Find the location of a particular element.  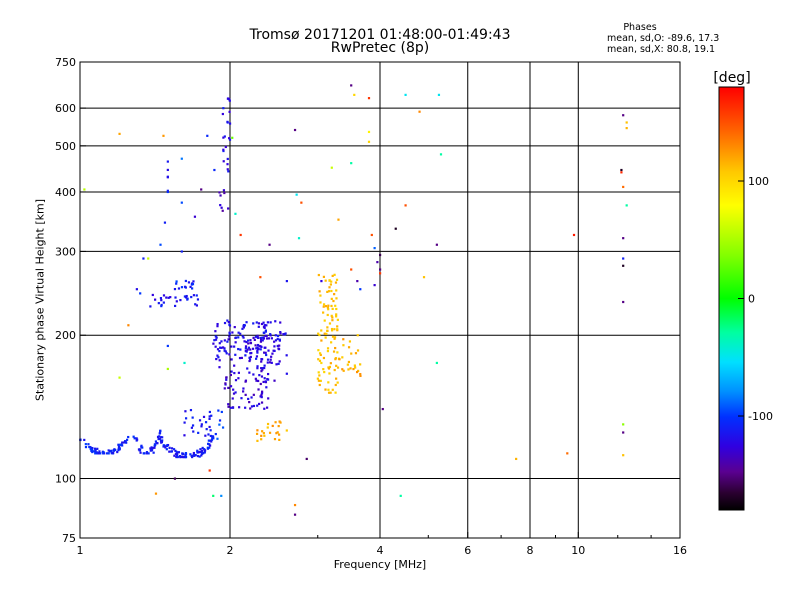

phase-stats-o-mode: mean, sd,O: -89.6, 17.3 is located at coordinates (663, 38).